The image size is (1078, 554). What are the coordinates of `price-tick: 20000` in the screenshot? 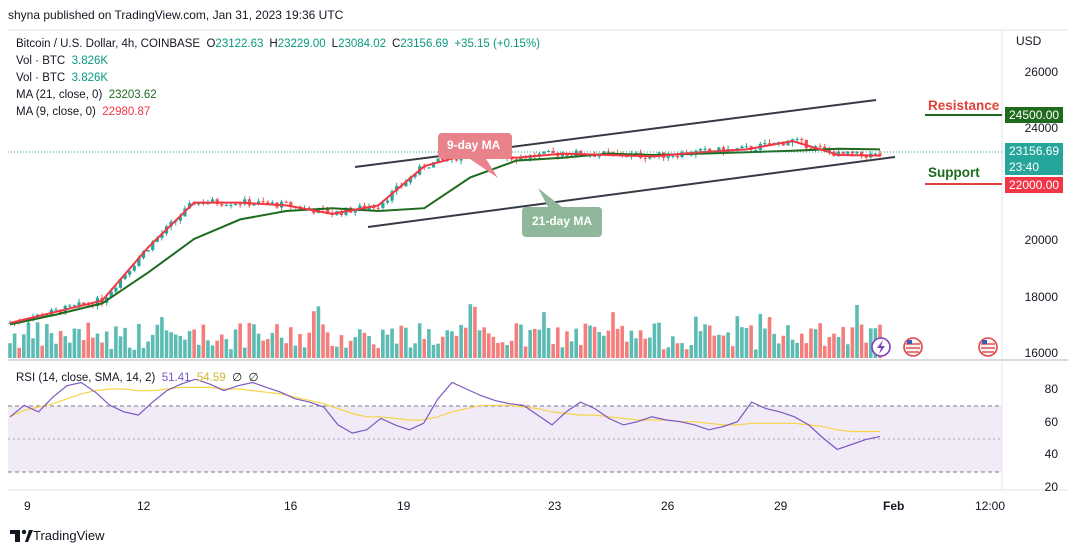 It's located at (1041, 240).